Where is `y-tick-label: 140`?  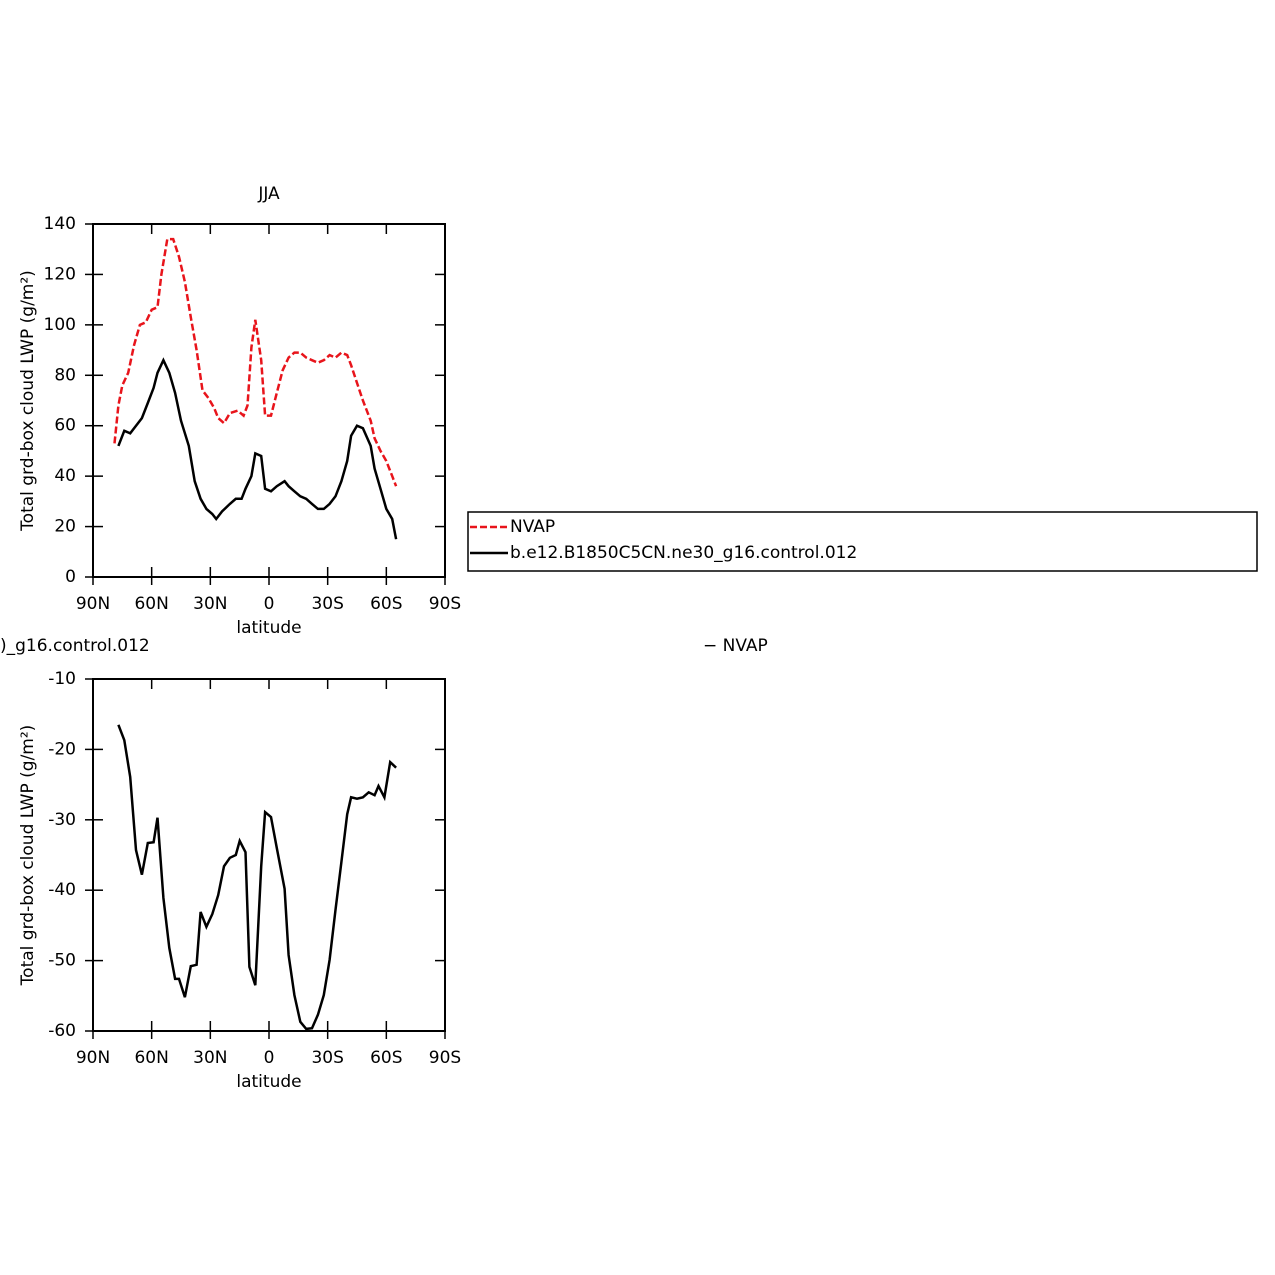 y-tick-label: 140 is located at coordinates (60, 224).